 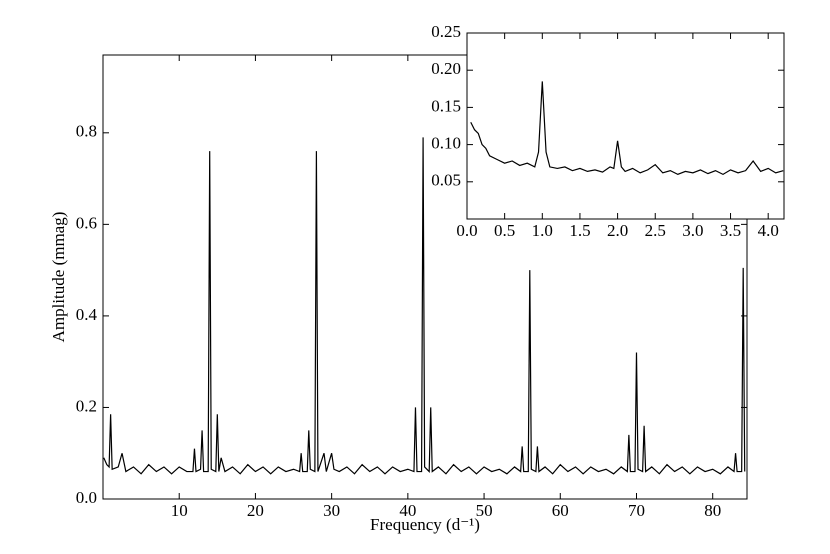 I want to click on x-tick-label: 20, so click(x=255, y=510).